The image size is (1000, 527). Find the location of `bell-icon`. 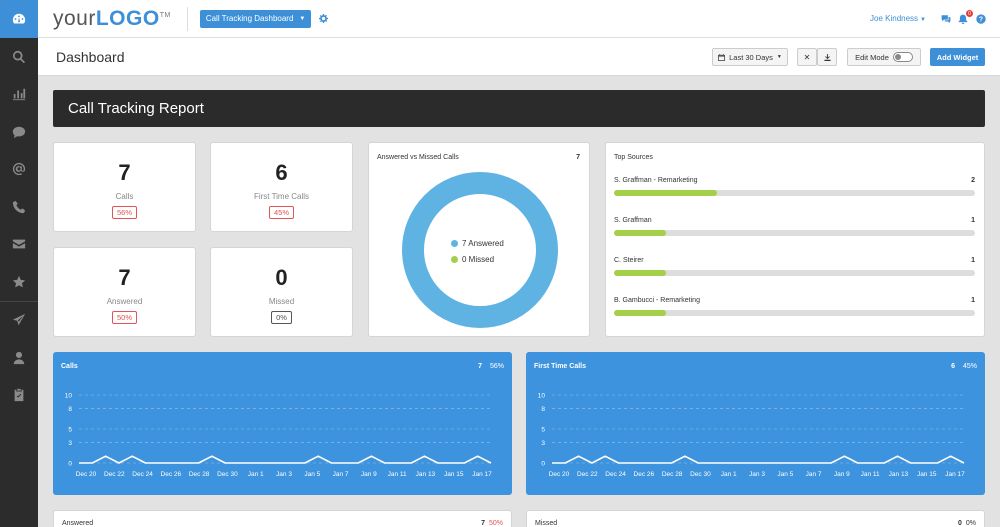

bell-icon is located at coordinates (963, 19).